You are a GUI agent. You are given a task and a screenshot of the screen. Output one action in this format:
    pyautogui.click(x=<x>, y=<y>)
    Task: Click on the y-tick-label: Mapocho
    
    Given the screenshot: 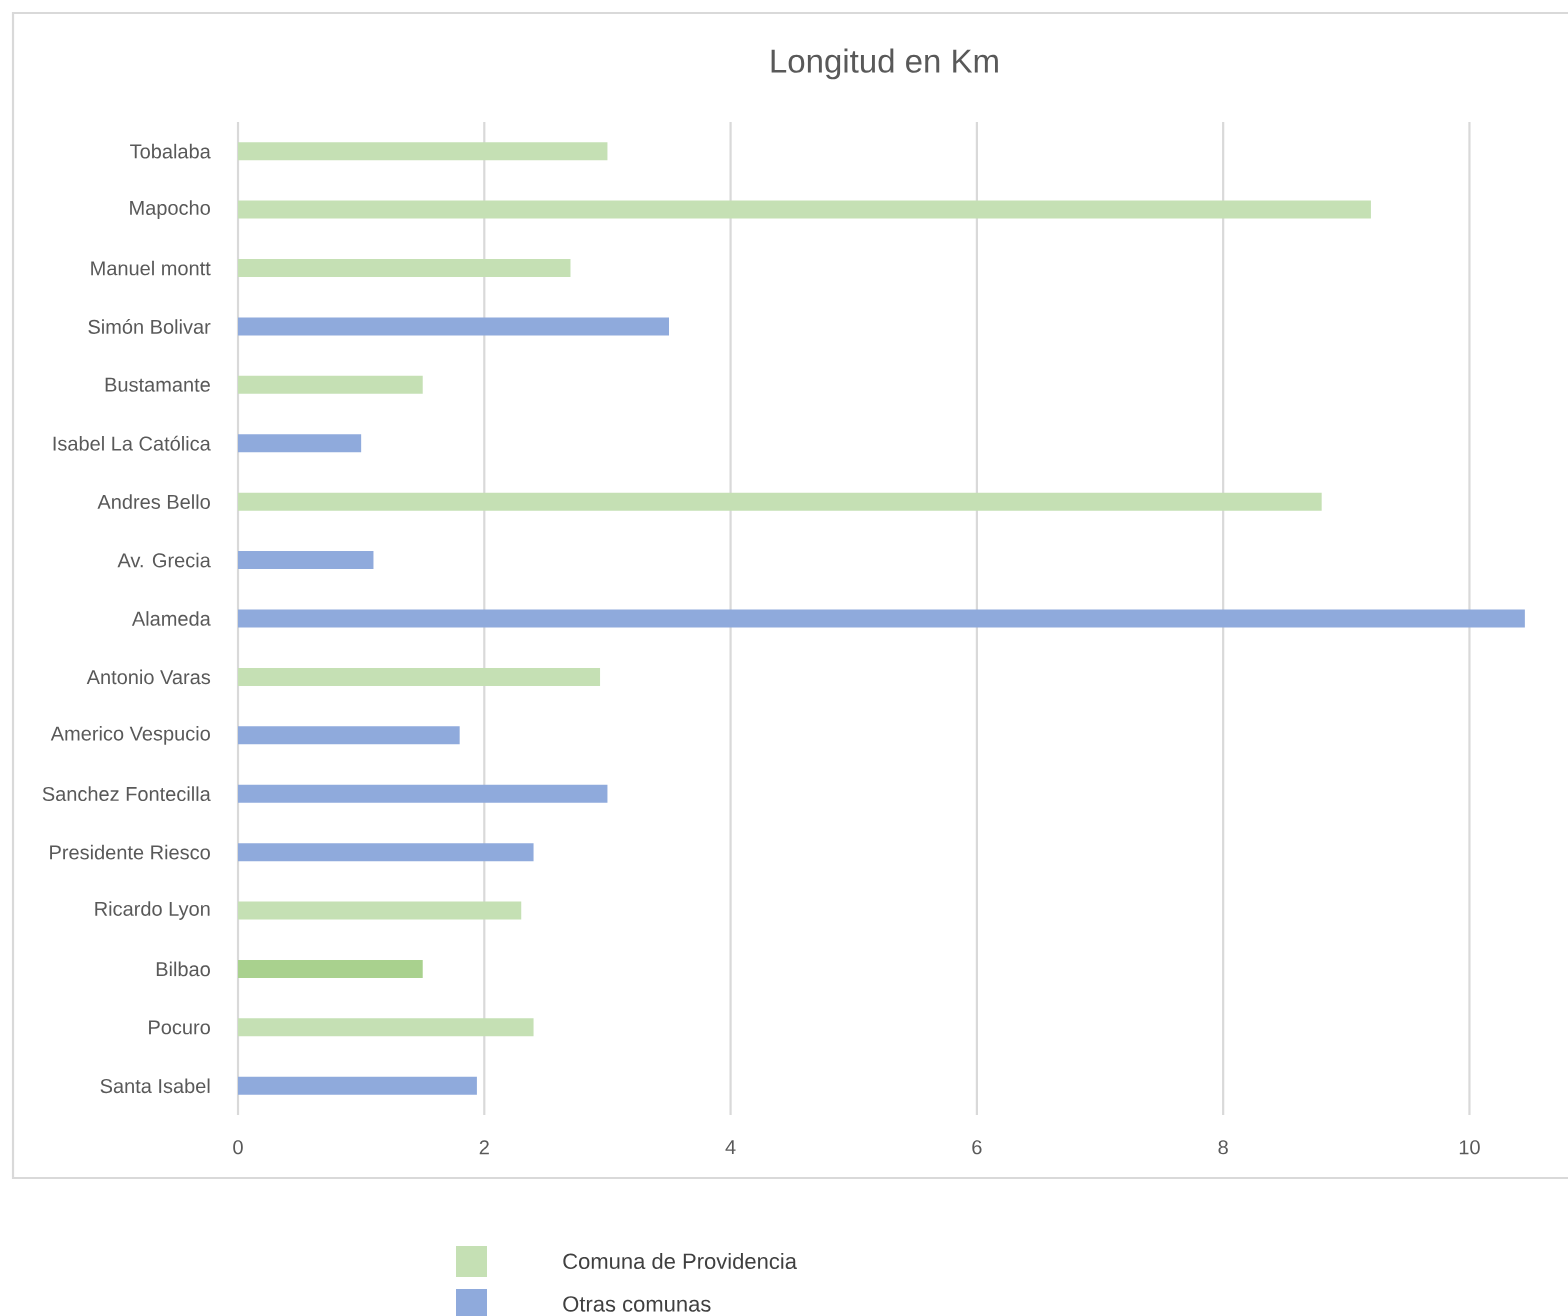 What is the action you would take?
    pyautogui.click(x=170, y=209)
    